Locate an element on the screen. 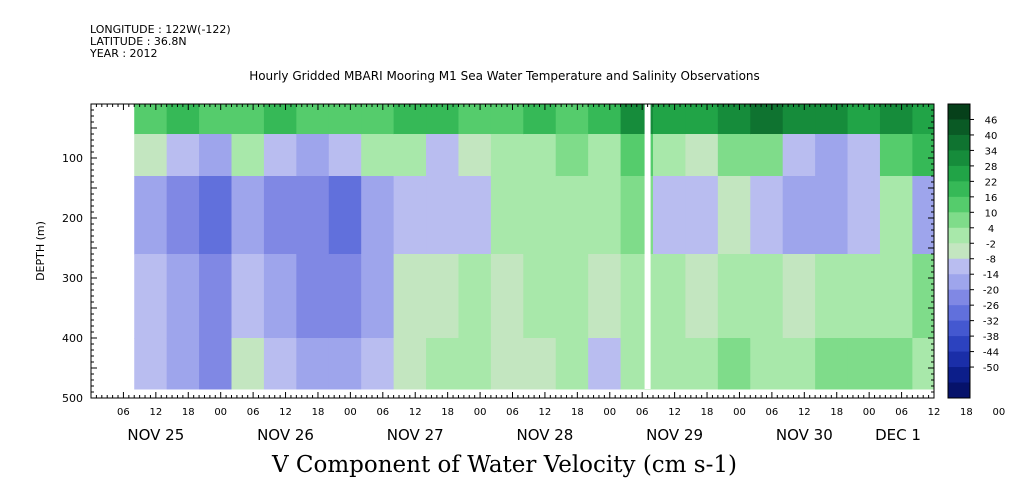  x-date-label: NOV 25 is located at coordinates (155, 435).